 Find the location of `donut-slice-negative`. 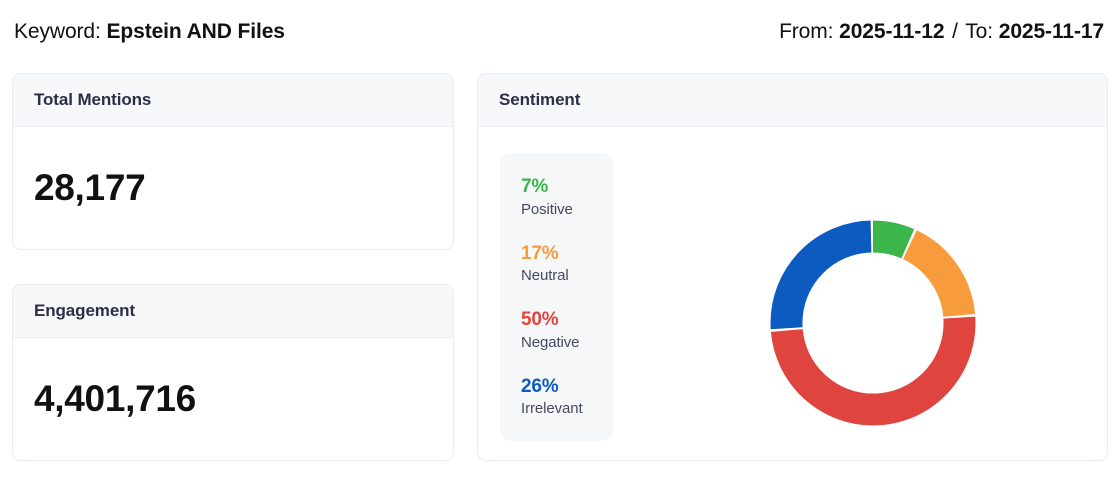

donut-slice-negative is located at coordinates (872, 323).